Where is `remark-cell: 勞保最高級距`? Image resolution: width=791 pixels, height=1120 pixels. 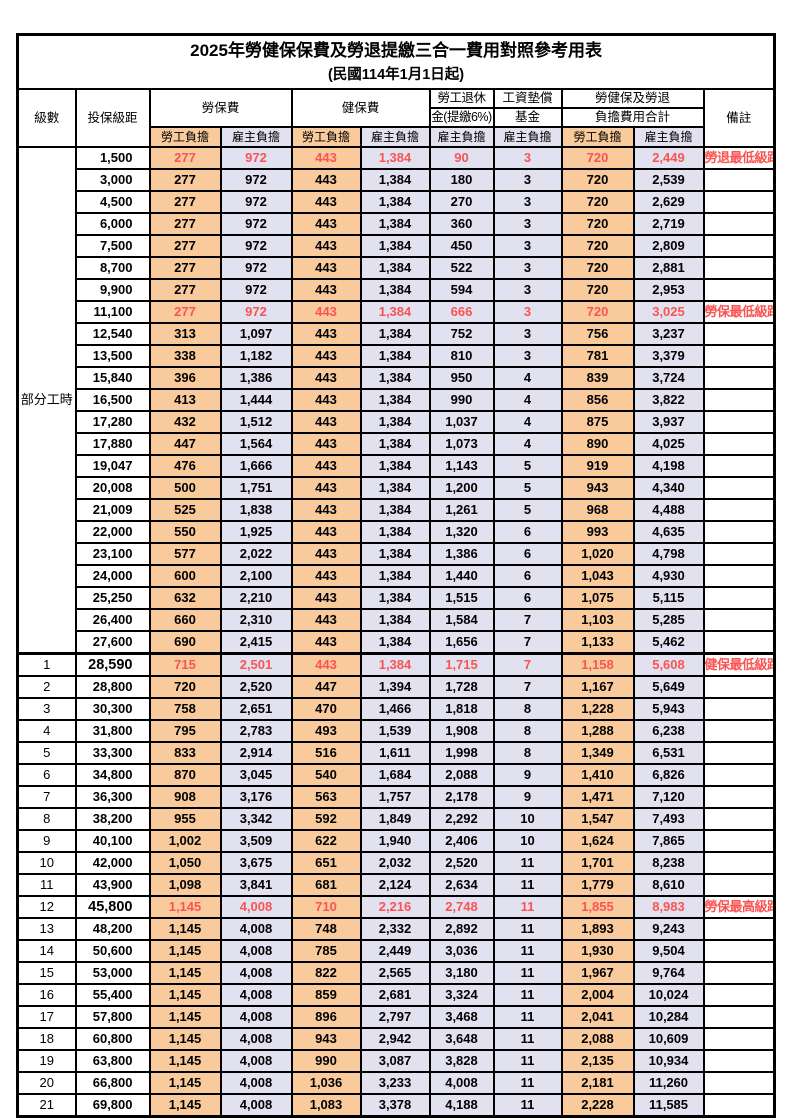
remark-cell: 勞保最高級距 is located at coordinates (739, 907).